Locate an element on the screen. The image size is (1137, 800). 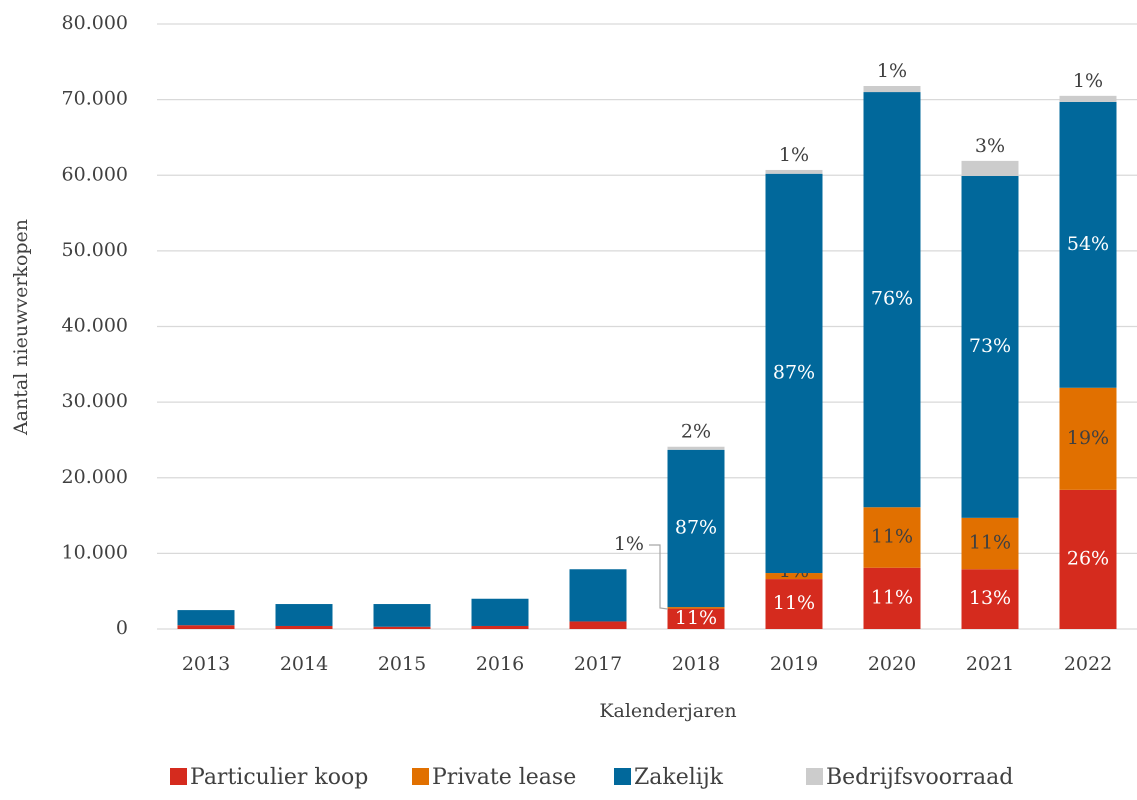
data-label: 73% is located at coordinates (990, 346).